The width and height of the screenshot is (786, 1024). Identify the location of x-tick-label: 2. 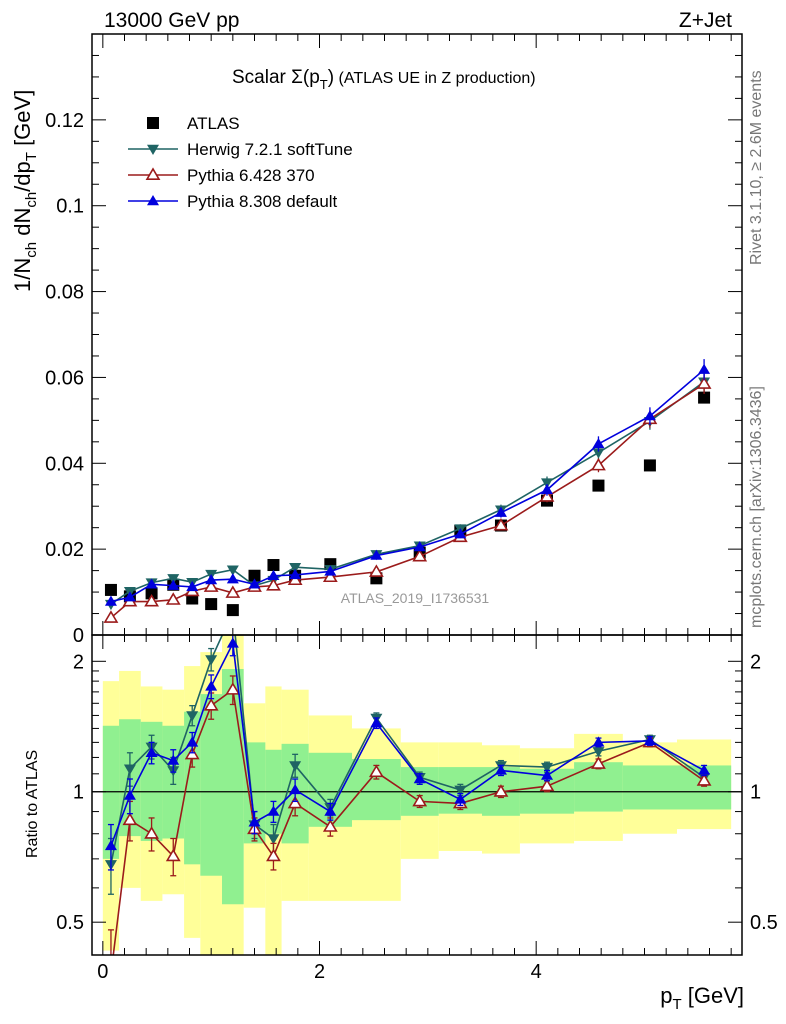
(319, 972).